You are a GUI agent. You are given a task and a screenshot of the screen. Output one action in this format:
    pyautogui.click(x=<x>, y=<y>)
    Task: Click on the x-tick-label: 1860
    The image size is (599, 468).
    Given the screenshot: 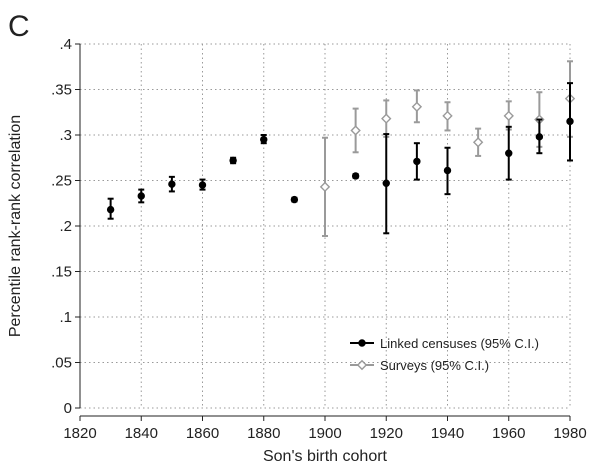 What is the action you would take?
    pyautogui.click(x=202, y=433)
    